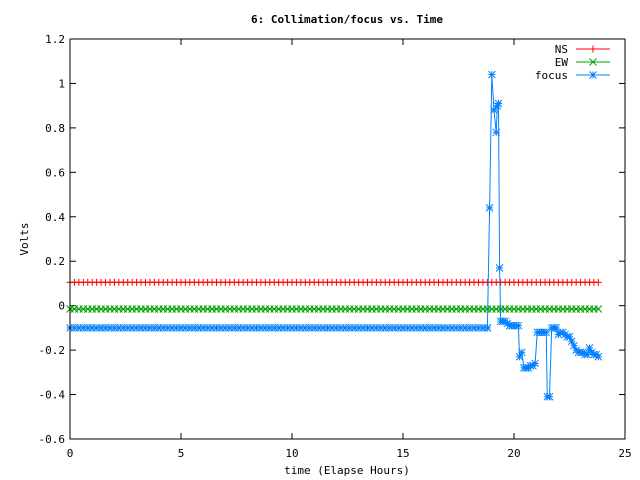  I want to click on x-tick-label: 0, so click(70, 453).